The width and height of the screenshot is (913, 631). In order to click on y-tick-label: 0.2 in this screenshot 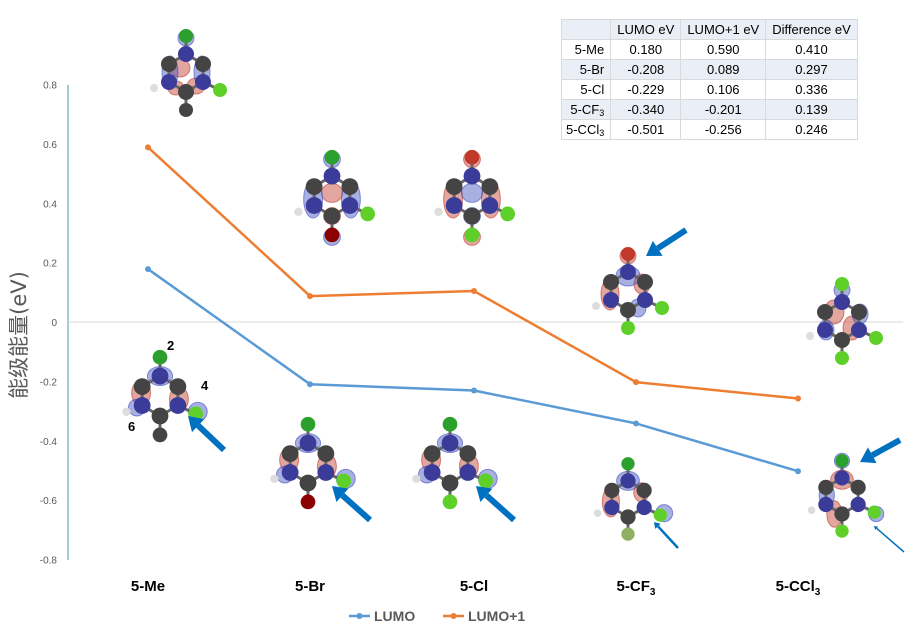, I will do `click(50, 264)`.